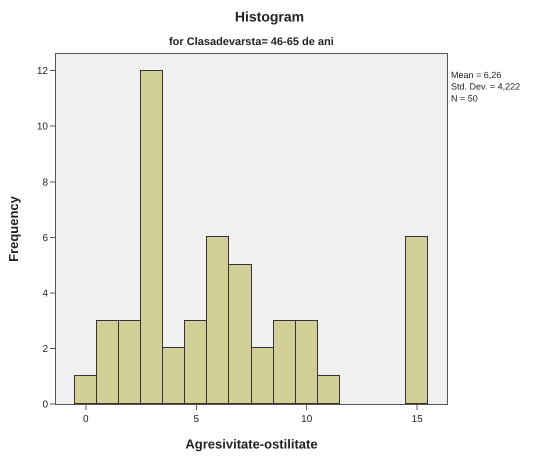 This screenshot has width=539, height=461. What do you see at coordinates (45, 405) in the screenshot?
I see `y-tick-label: 0` at bounding box center [45, 405].